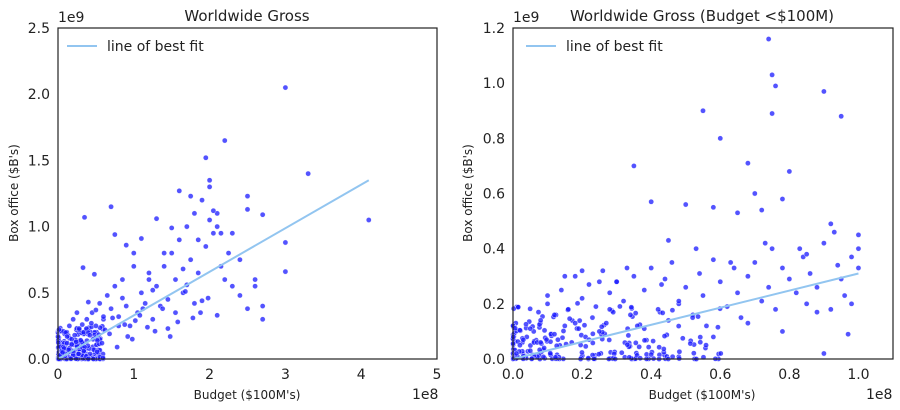 This screenshot has width=900, height=410. What do you see at coordinates (468, 193) in the screenshot?
I see `y-axis-label: Box office ($B's)` at bounding box center [468, 193].